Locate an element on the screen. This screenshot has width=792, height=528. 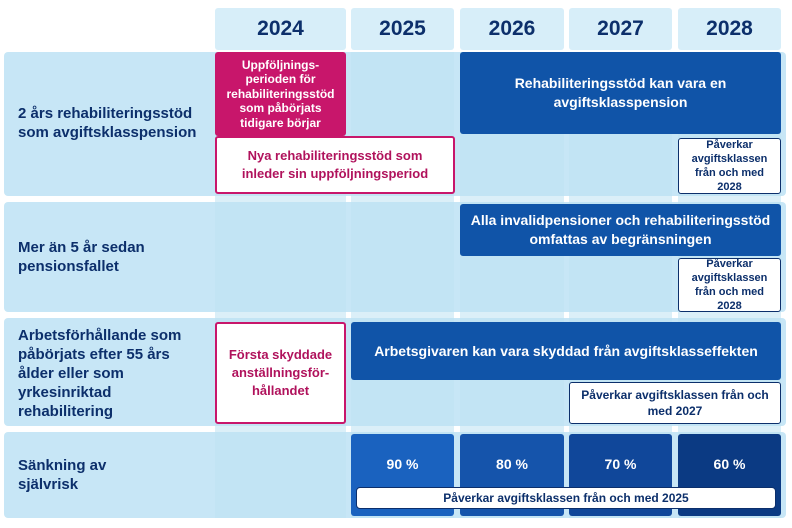
year-header-2025: 2025 is located at coordinates (402, 29).